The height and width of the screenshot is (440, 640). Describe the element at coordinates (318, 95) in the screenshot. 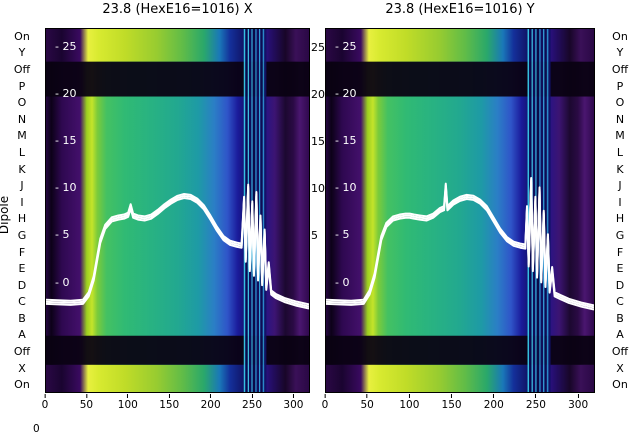

I see `middle-value-tick: 20` at that location.